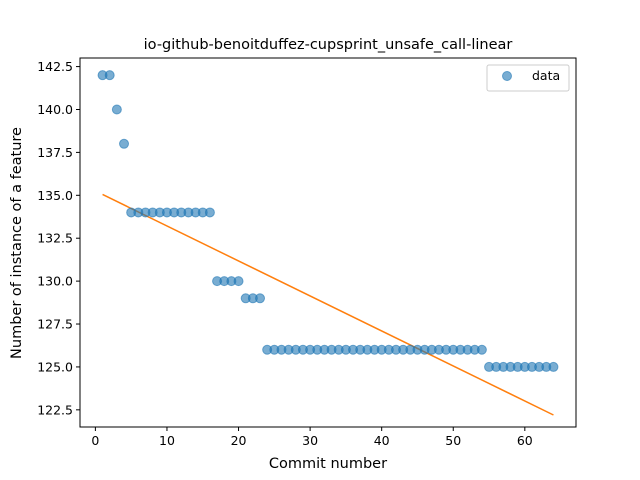 Image resolution: width=640 pixels, height=480 pixels. I want to click on x-tick-label: 30, so click(310, 440).